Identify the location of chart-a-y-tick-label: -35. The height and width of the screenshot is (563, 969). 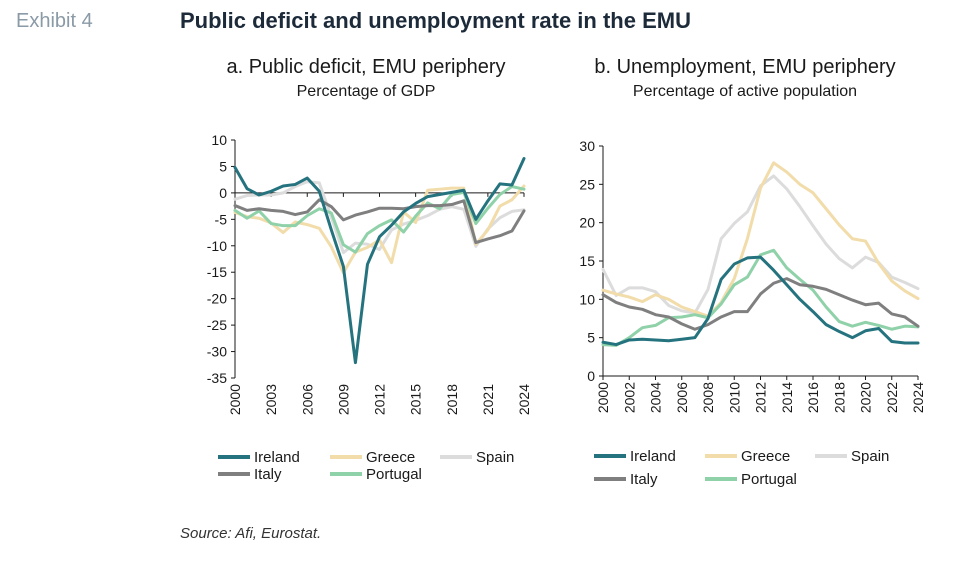
(217, 378).